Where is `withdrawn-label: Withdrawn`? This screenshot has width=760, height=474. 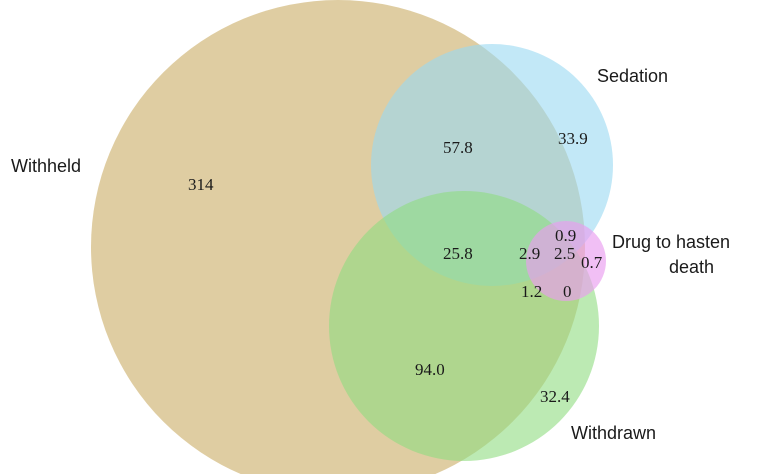
withdrawn-label: Withdrawn is located at coordinates (613, 433).